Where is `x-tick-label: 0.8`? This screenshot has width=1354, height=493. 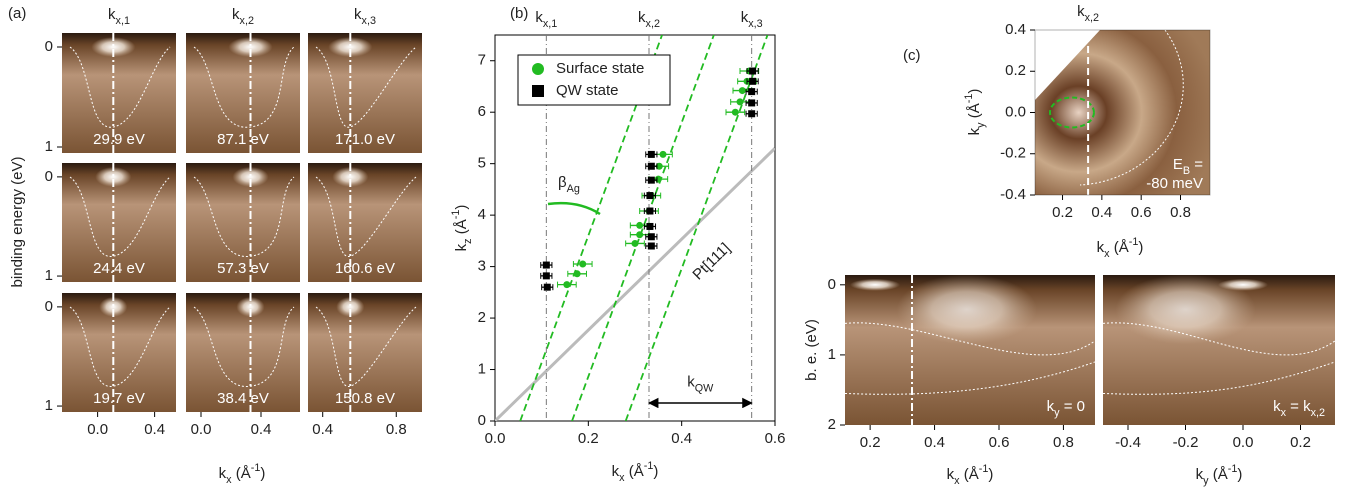
x-tick-label: 0.8 is located at coordinates (1063, 442).